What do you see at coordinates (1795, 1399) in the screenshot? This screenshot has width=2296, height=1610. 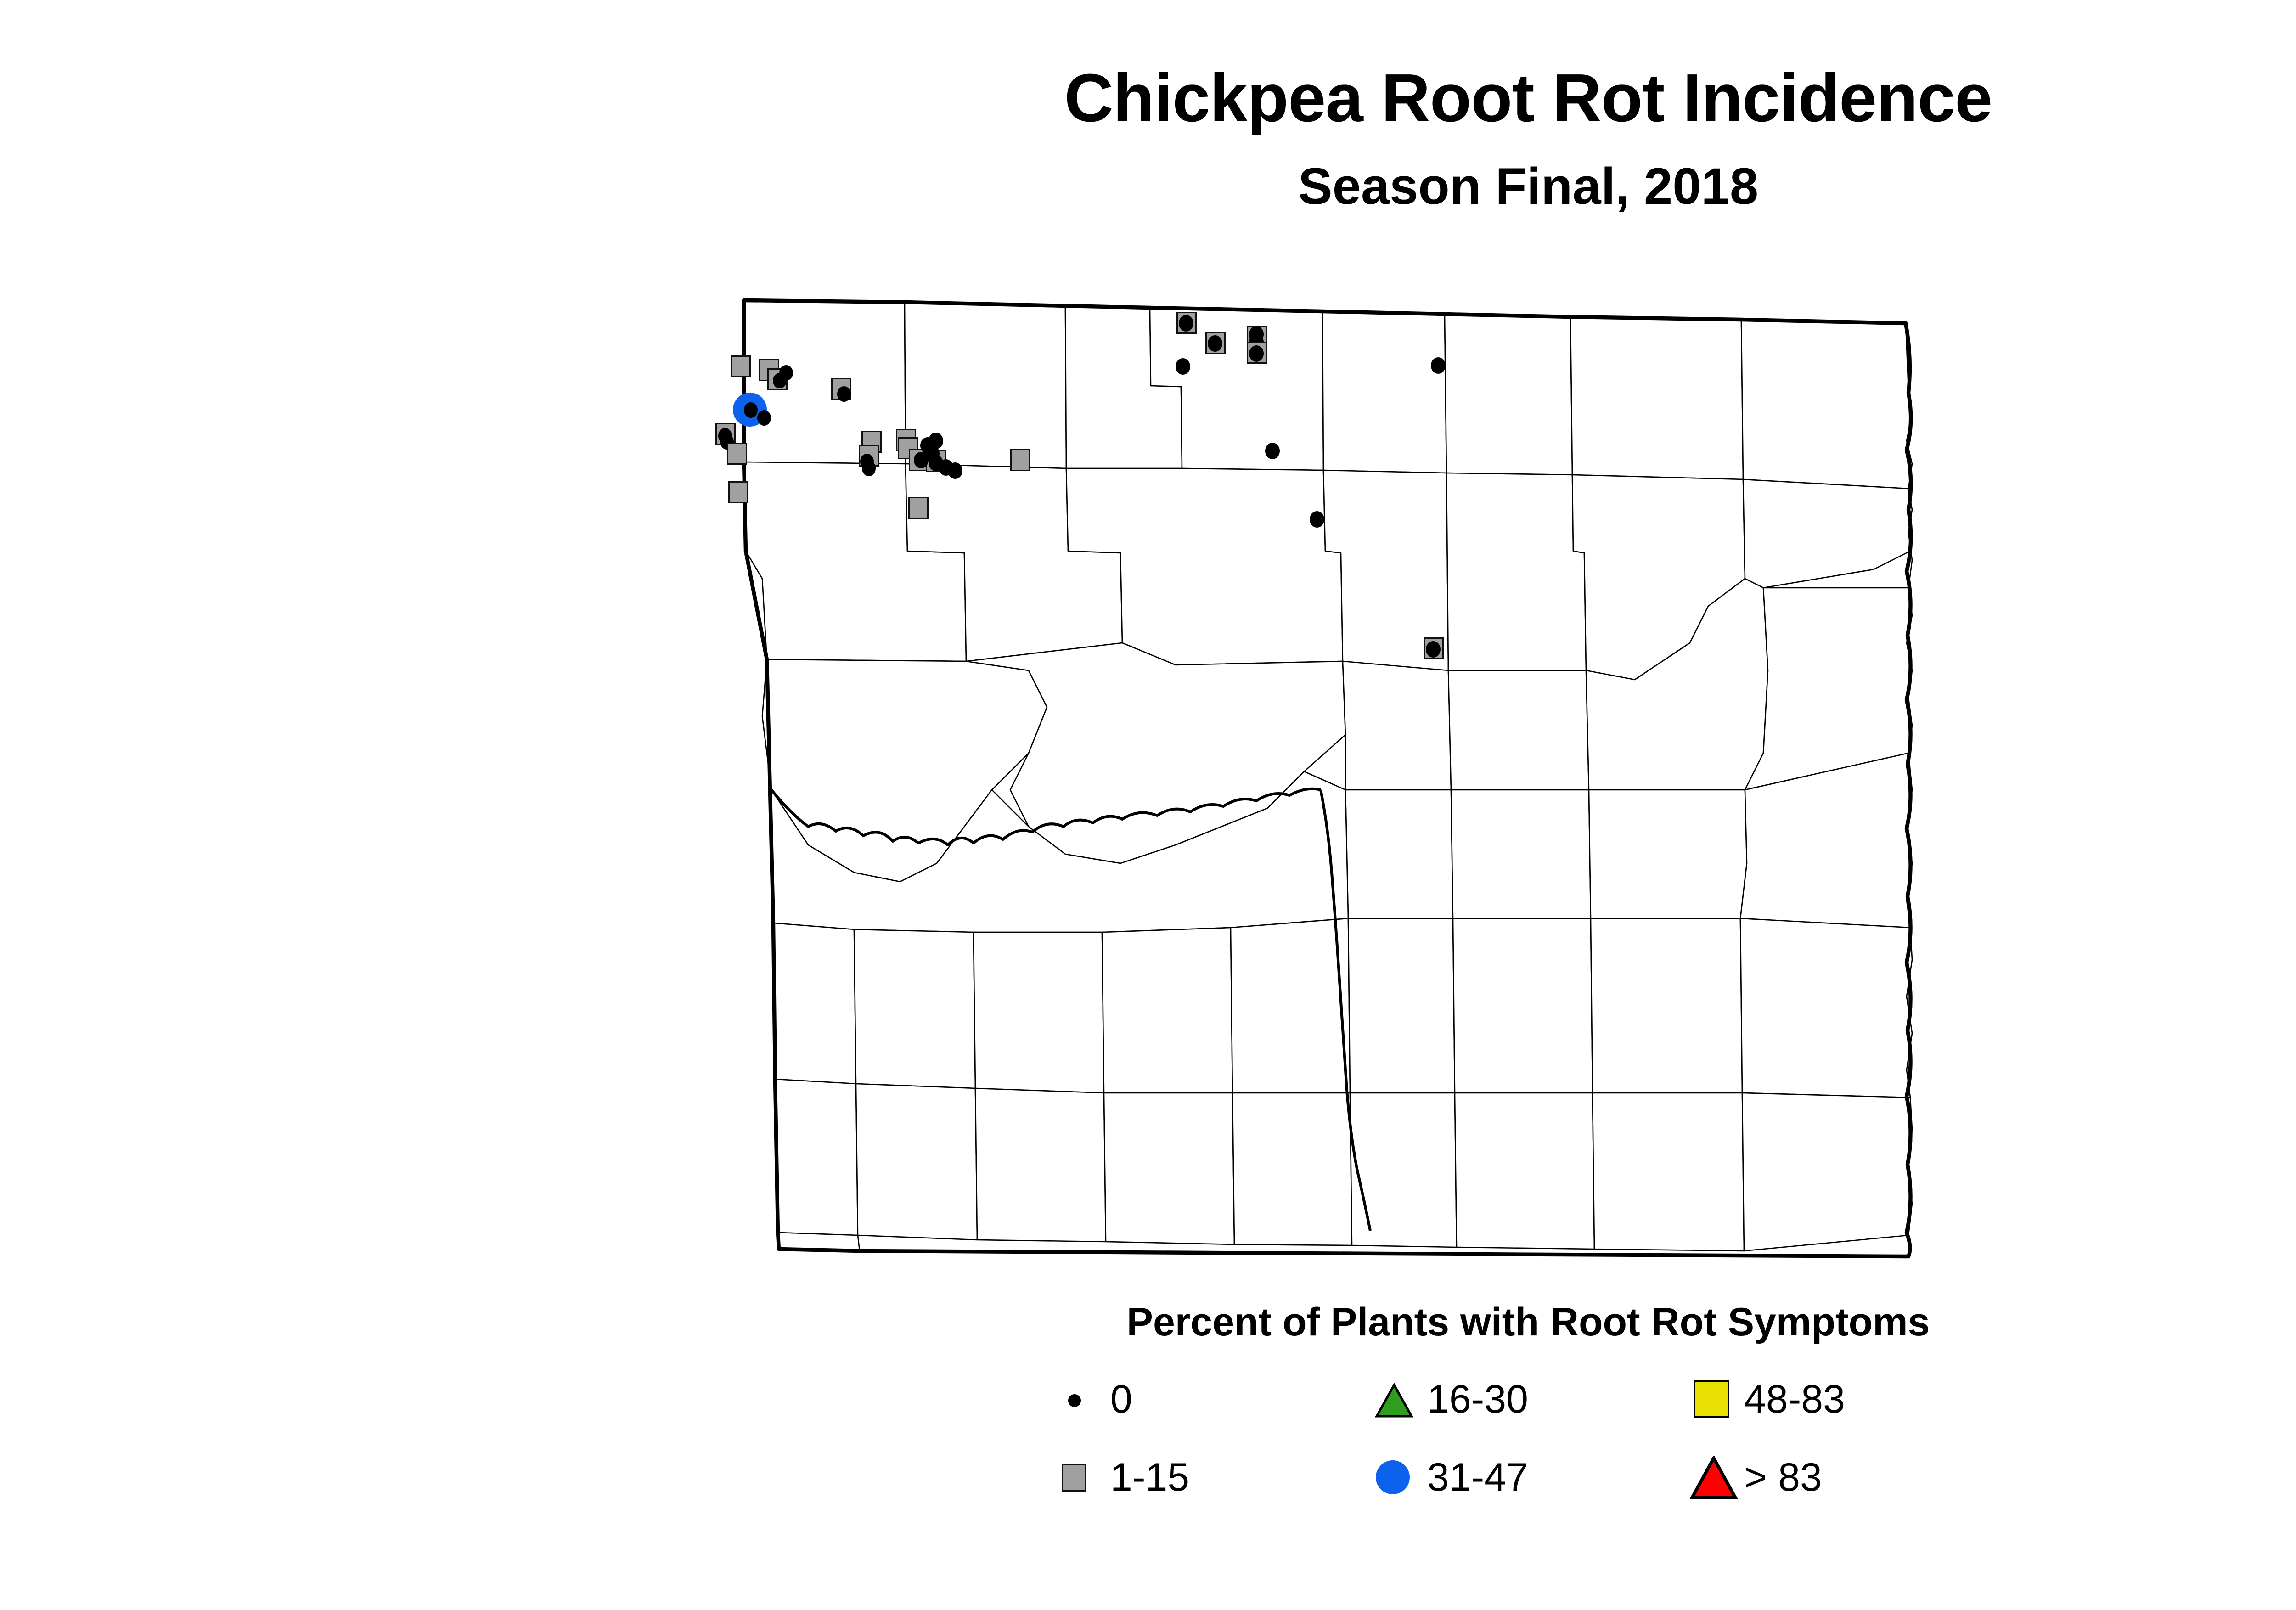 I see `legend-label-4: 48-83` at bounding box center [1795, 1399].